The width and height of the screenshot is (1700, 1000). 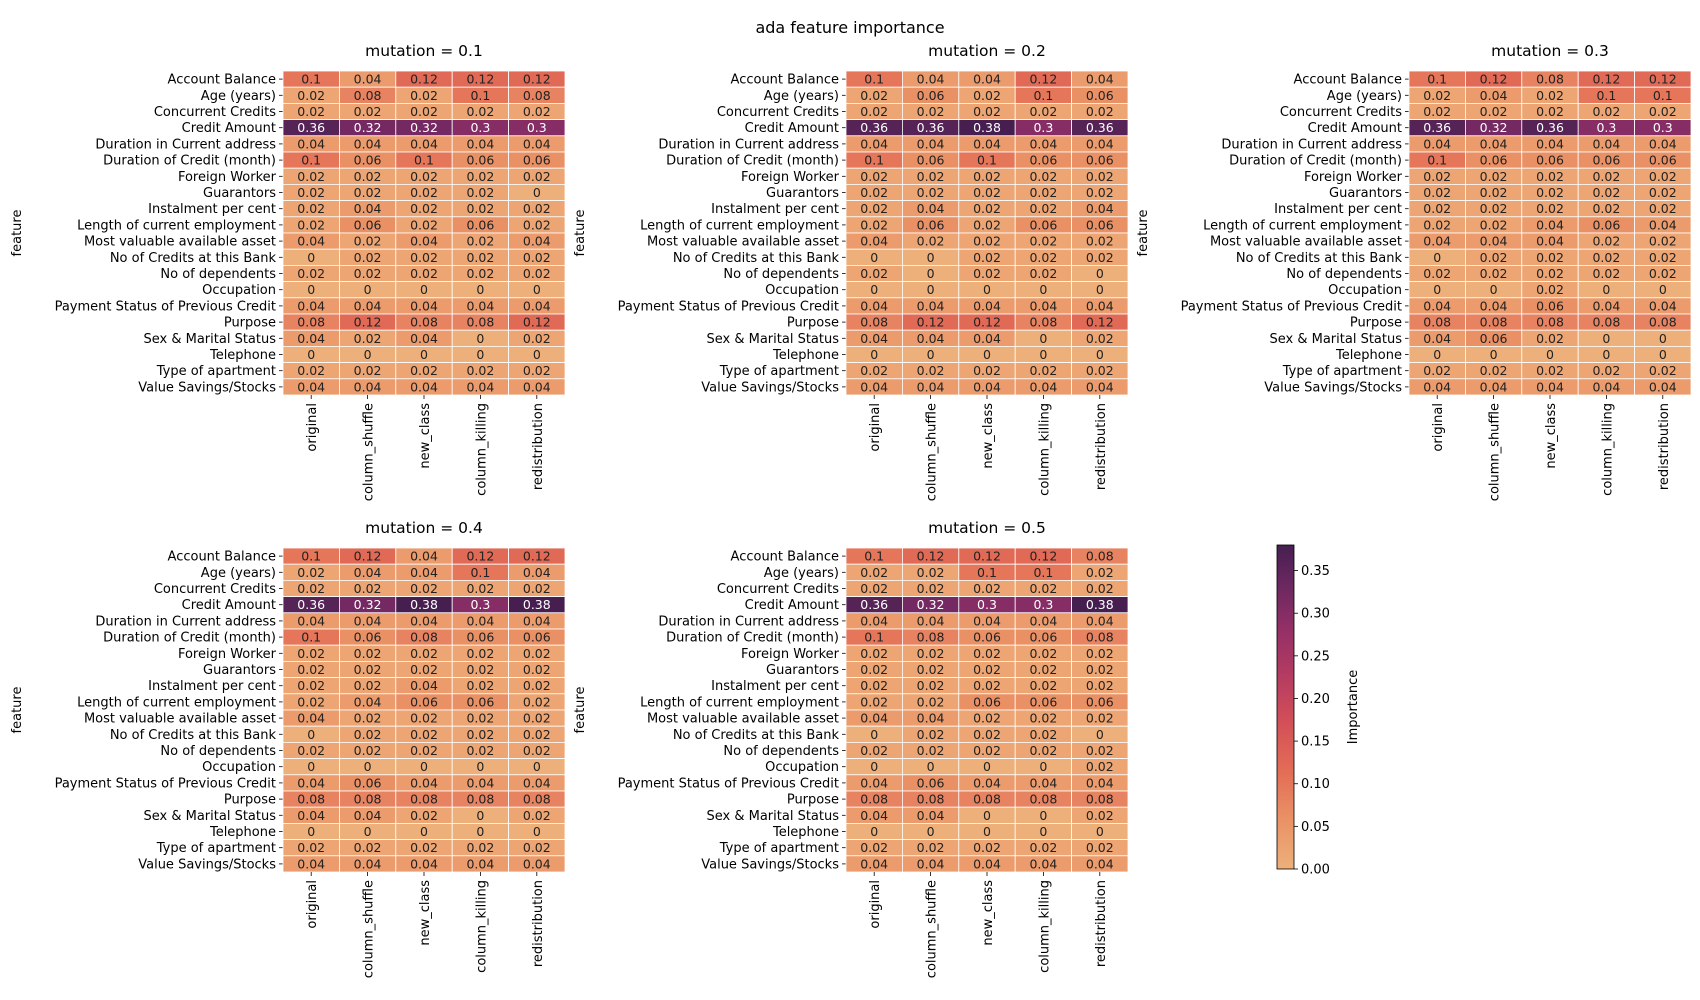 I want to click on cell-value-label: 0.36, so click(x=1550, y=127).